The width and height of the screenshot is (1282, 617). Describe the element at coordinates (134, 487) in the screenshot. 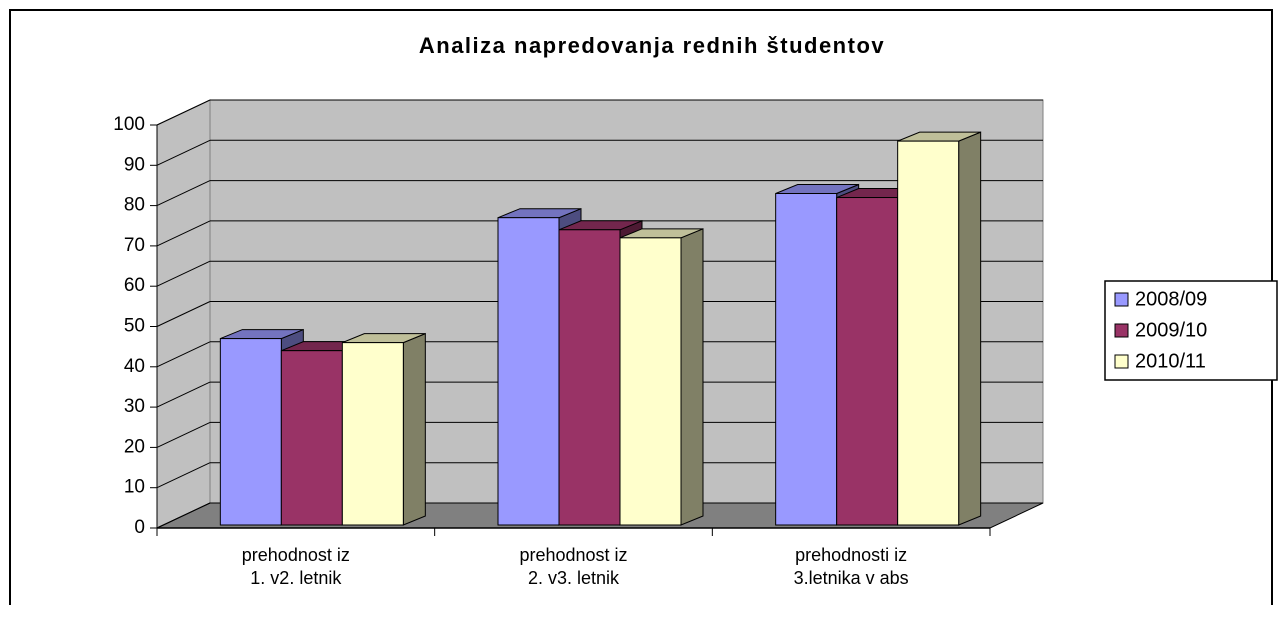

I see `y-tick-label: 10` at that location.